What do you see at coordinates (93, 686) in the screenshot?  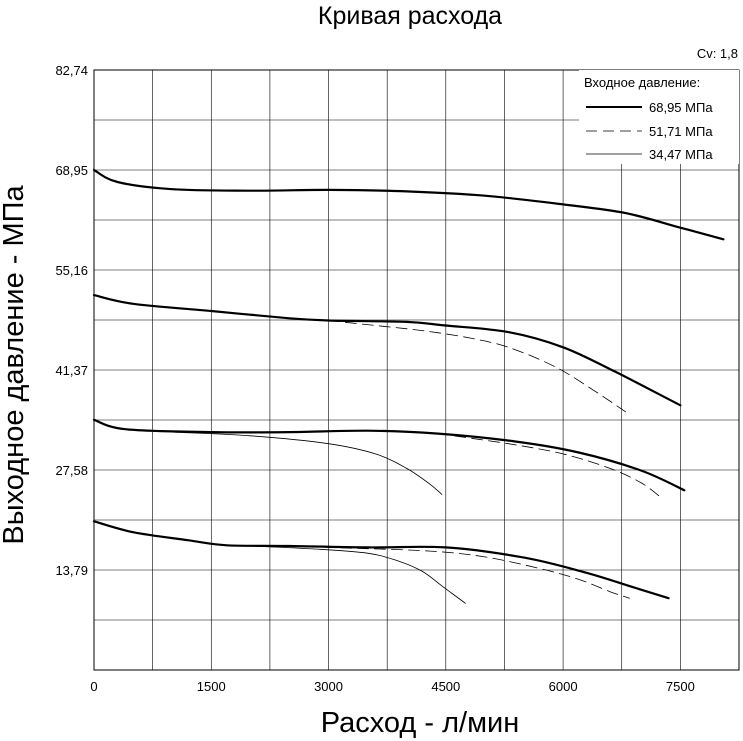 I see `x-tick-label: 0` at bounding box center [93, 686].